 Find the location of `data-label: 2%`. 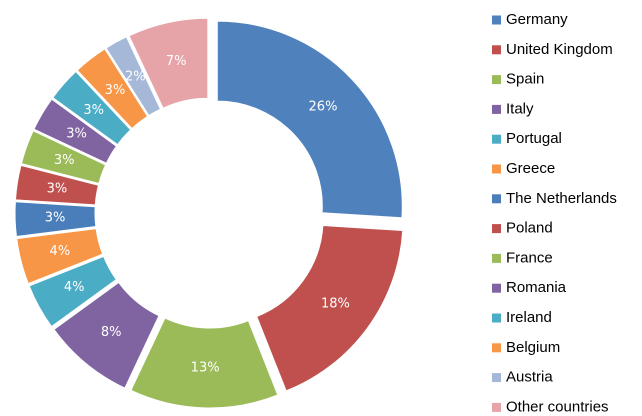

data-label: 2% is located at coordinates (135, 77).